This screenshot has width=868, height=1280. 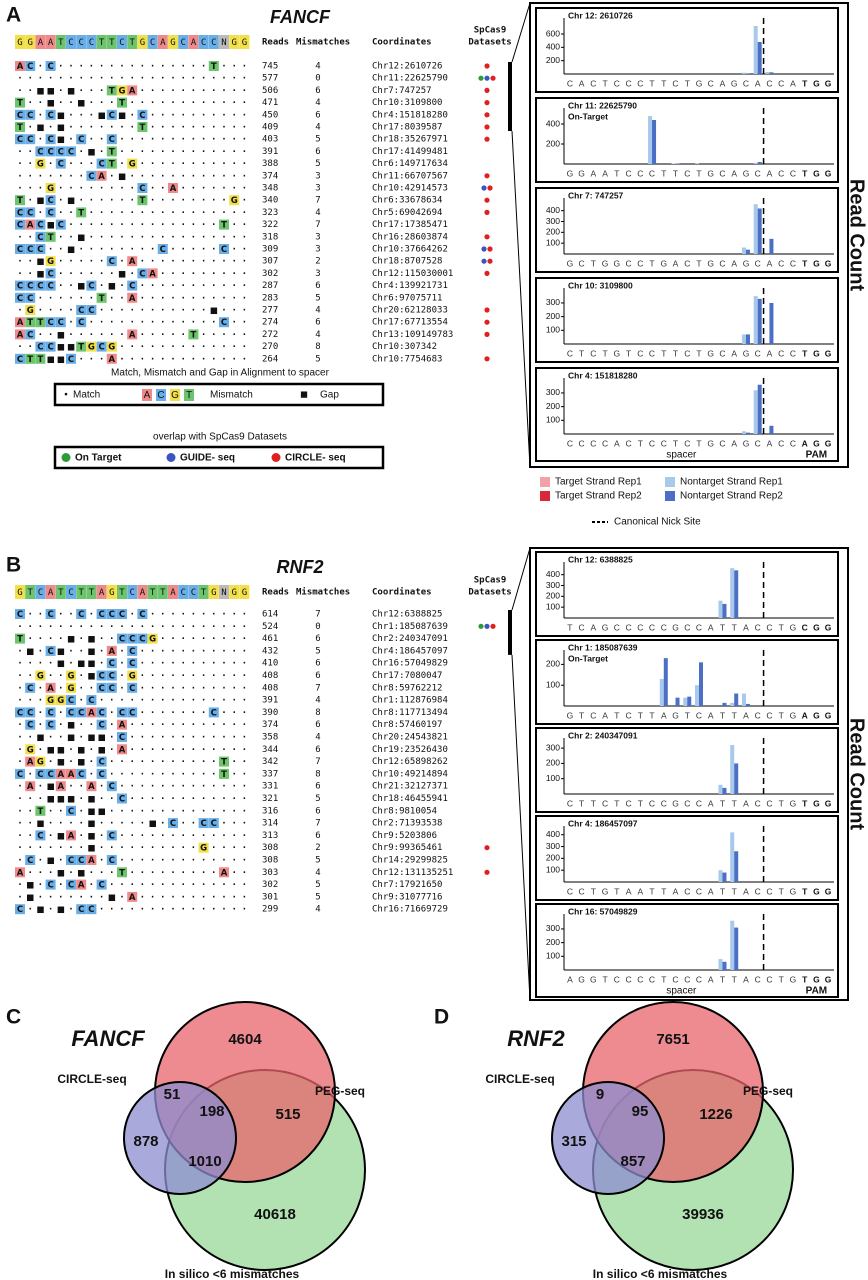 What do you see at coordinates (13, 565) in the screenshot?
I see `panel-letter: B` at bounding box center [13, 565].